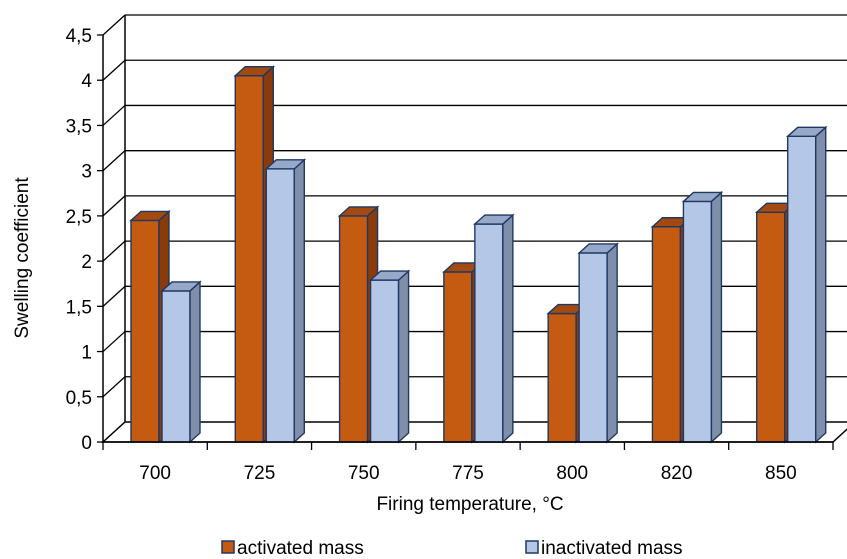 The image size is (847, 559). I want to click on x-tick-label: 800, so click(572, 473).